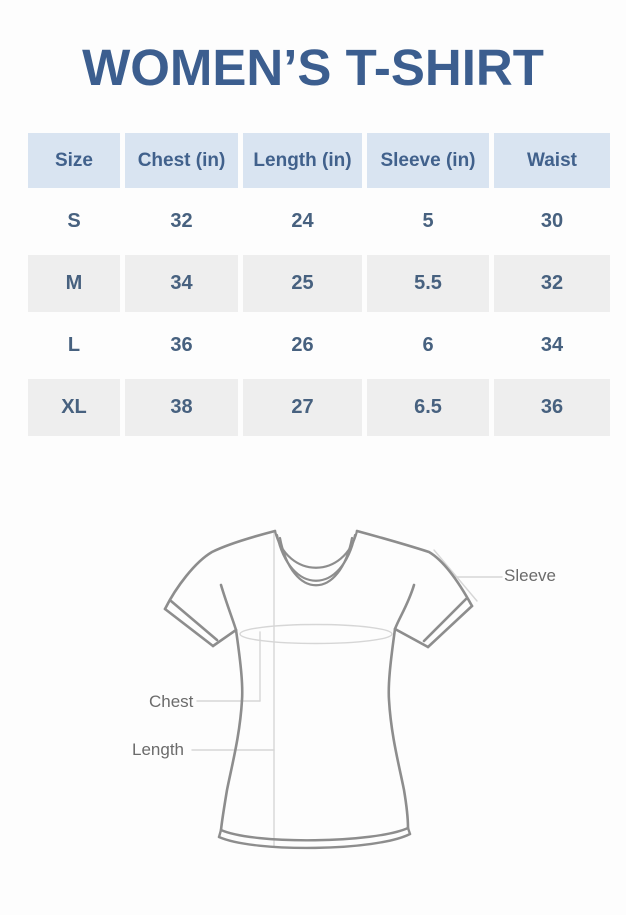  What do you see at coordinates (228, 607) in the screenshot?
I see `left-armhole-seam` at bounding box center [228, 607].